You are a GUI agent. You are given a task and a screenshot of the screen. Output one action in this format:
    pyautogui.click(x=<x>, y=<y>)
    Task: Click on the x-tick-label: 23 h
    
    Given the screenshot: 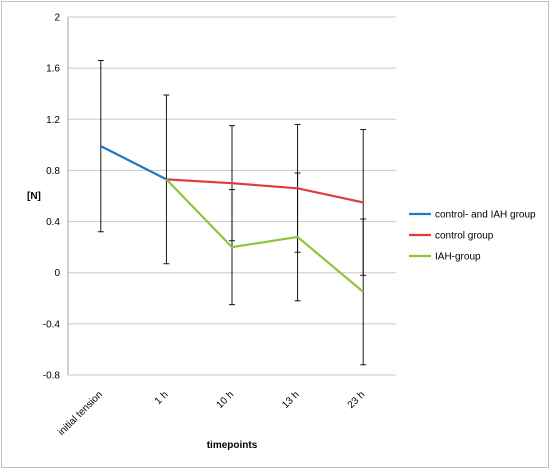 What is the action you would take?
    pyautogui.click(x=357, y=400)
    